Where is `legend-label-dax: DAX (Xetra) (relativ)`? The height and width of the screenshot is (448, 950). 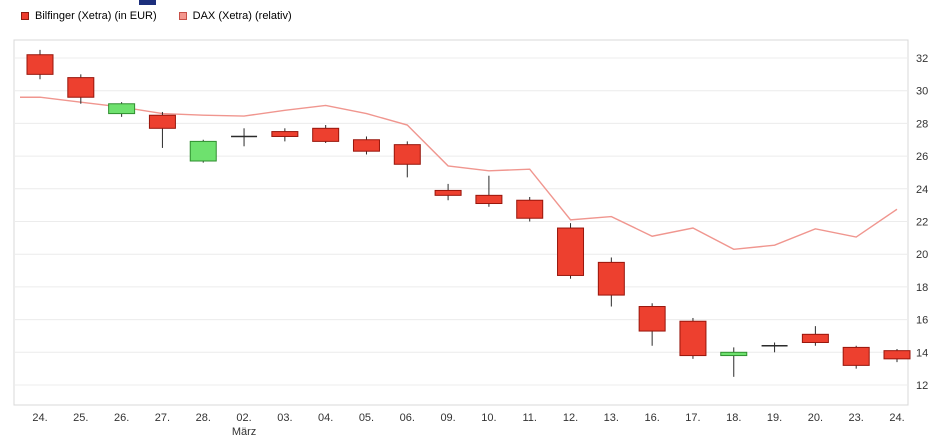 legend-label-dax: DAX (Xetra) (relativ) is located at coordinates (242, 16).